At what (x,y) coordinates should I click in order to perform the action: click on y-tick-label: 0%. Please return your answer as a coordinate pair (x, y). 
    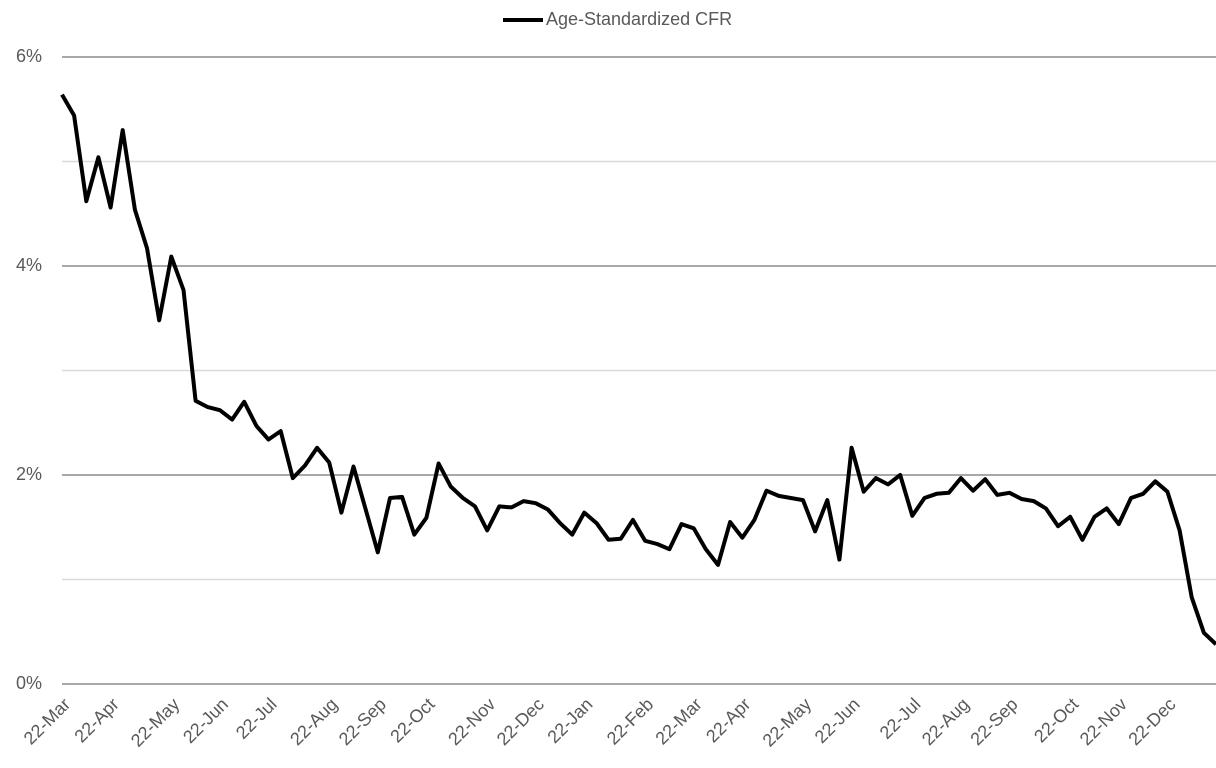
    Looking at the image, I should click on (29, 683).